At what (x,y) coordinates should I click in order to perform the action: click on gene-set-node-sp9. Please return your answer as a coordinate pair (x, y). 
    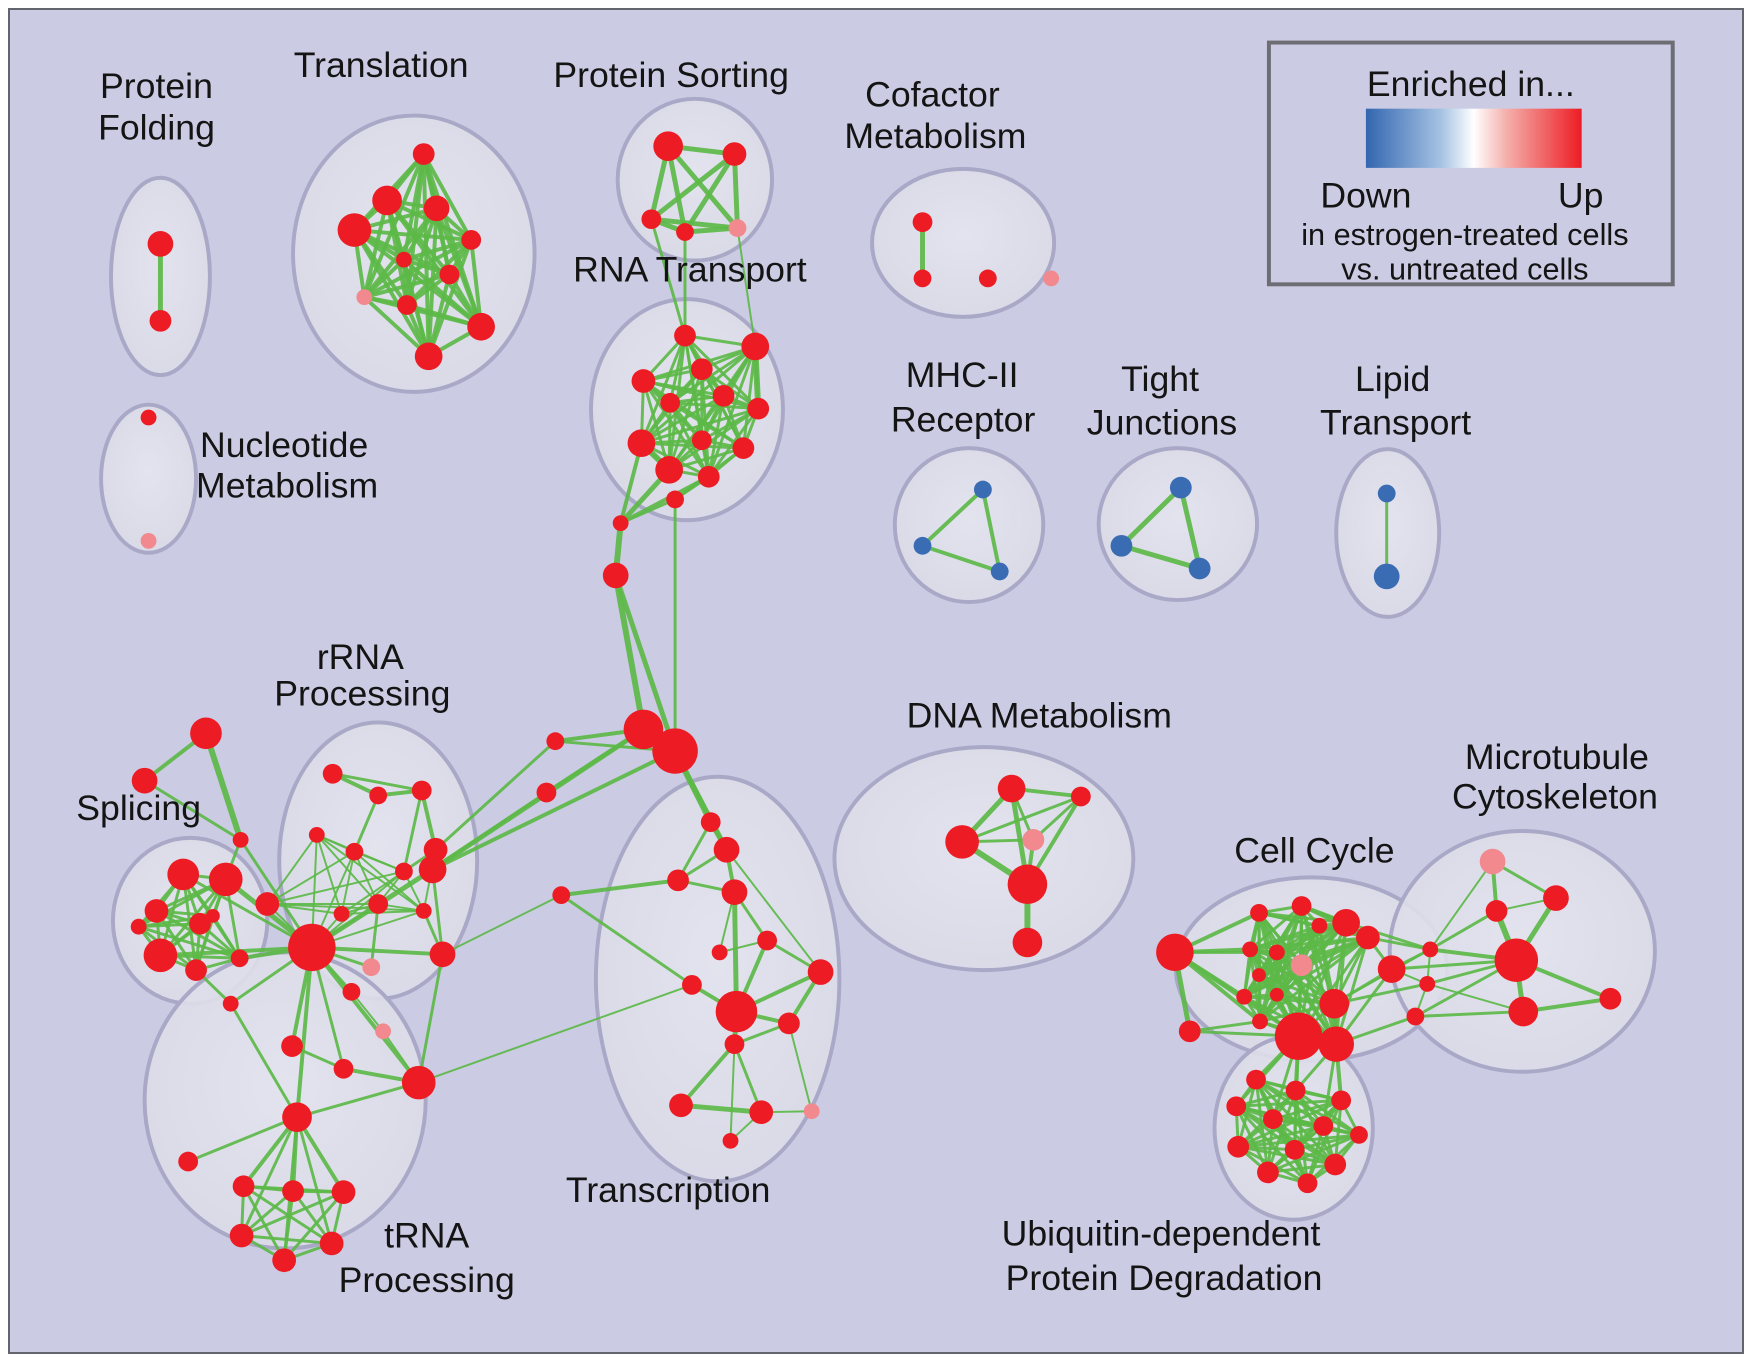
    Looking at the image, I should click on (212, 915).